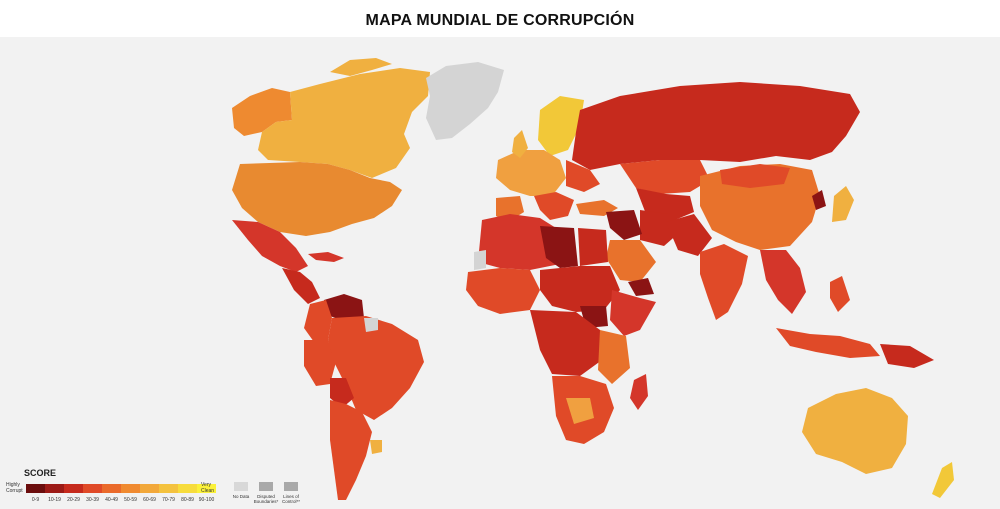 The width and height of the screenshot is (1000, 509). I want to click on region-canada-arctic, so click(361, 67).